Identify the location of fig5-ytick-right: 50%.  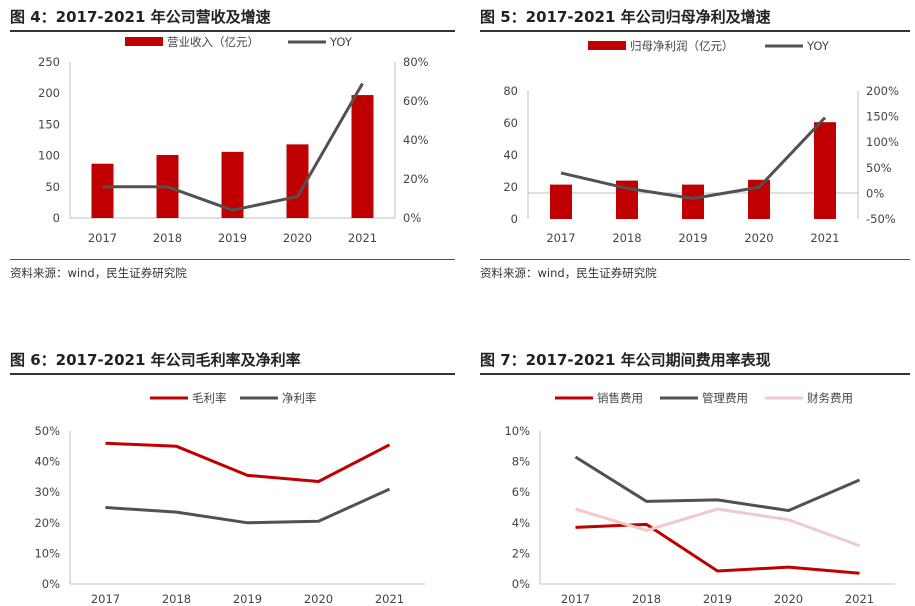
(879, 168).